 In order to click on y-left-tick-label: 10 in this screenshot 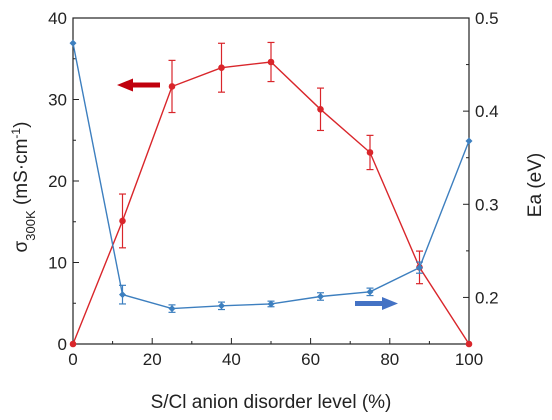, I will do `click(57, 263)`.